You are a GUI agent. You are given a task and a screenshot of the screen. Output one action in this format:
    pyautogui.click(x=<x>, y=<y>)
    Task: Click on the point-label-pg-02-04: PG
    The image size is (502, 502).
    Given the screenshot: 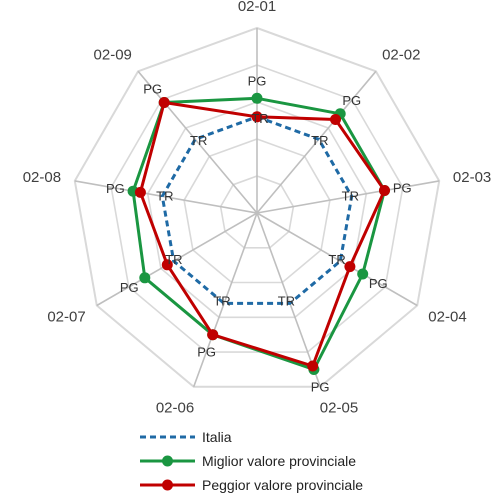 What is the action you would take?
    pyautogui.click(x=378, y=283)
    